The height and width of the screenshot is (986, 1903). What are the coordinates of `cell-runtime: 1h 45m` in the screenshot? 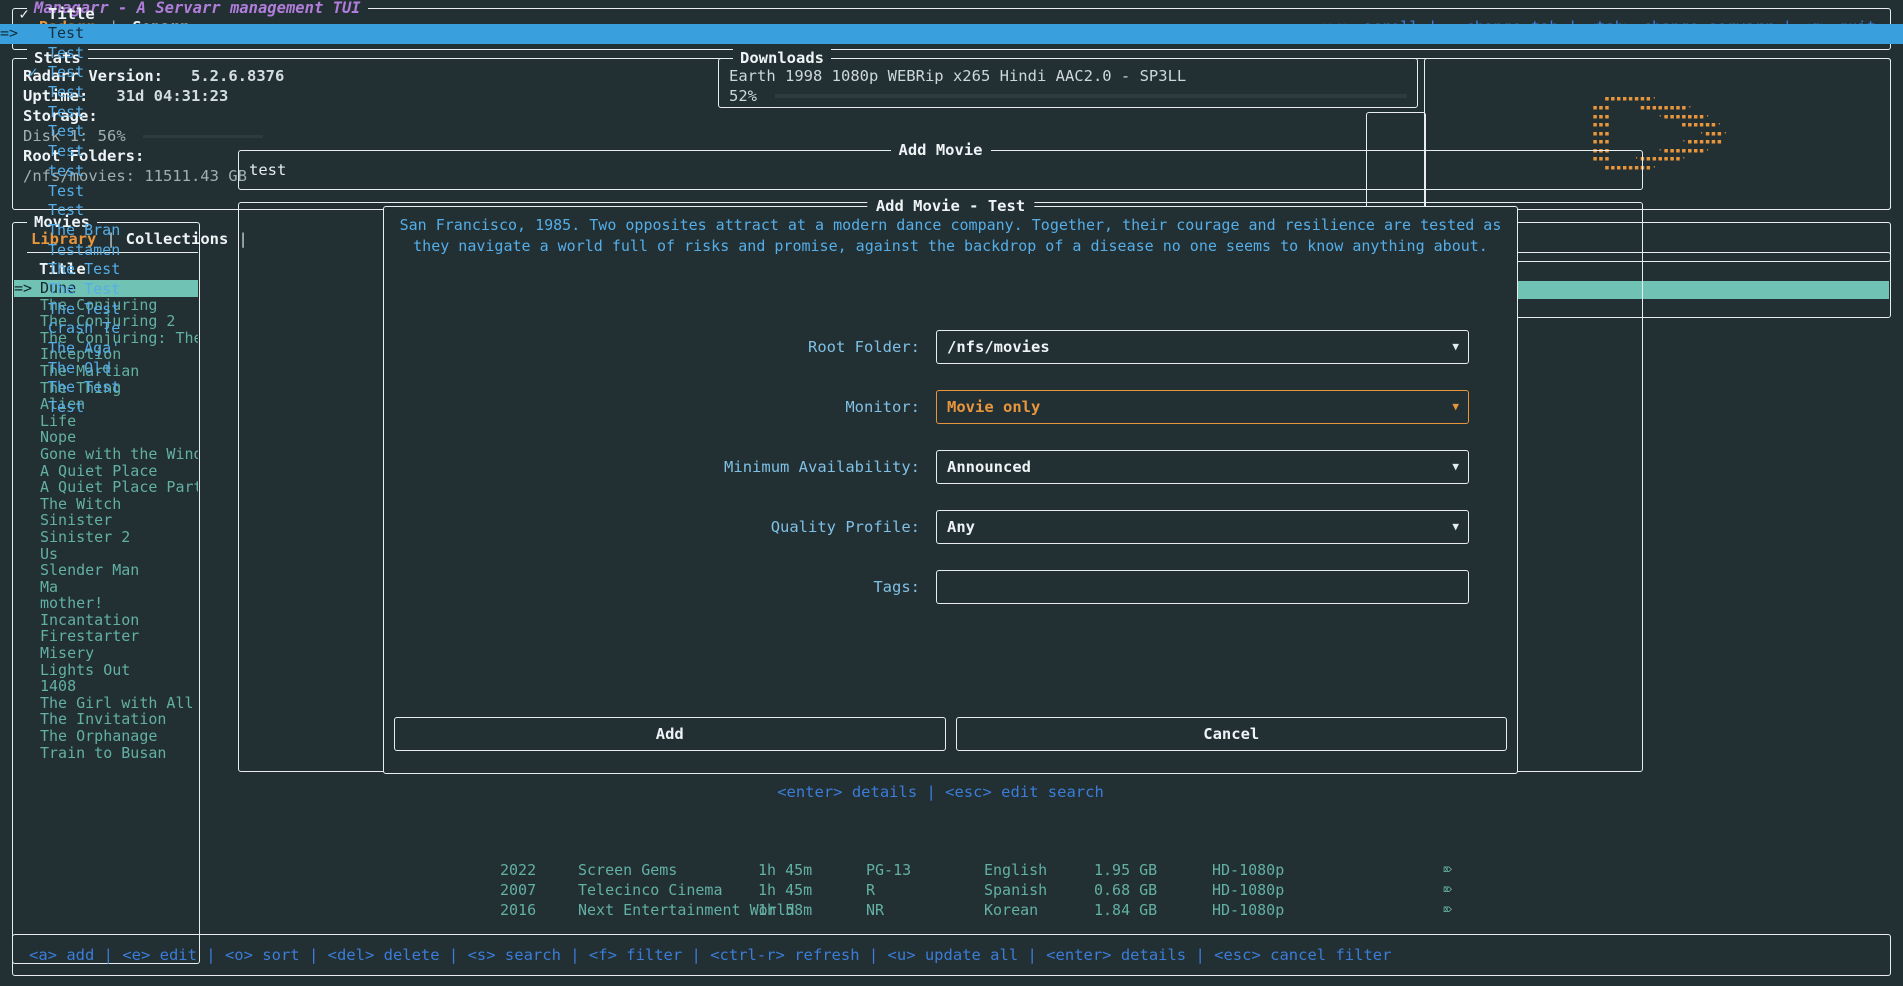 It's located at (785, 890).